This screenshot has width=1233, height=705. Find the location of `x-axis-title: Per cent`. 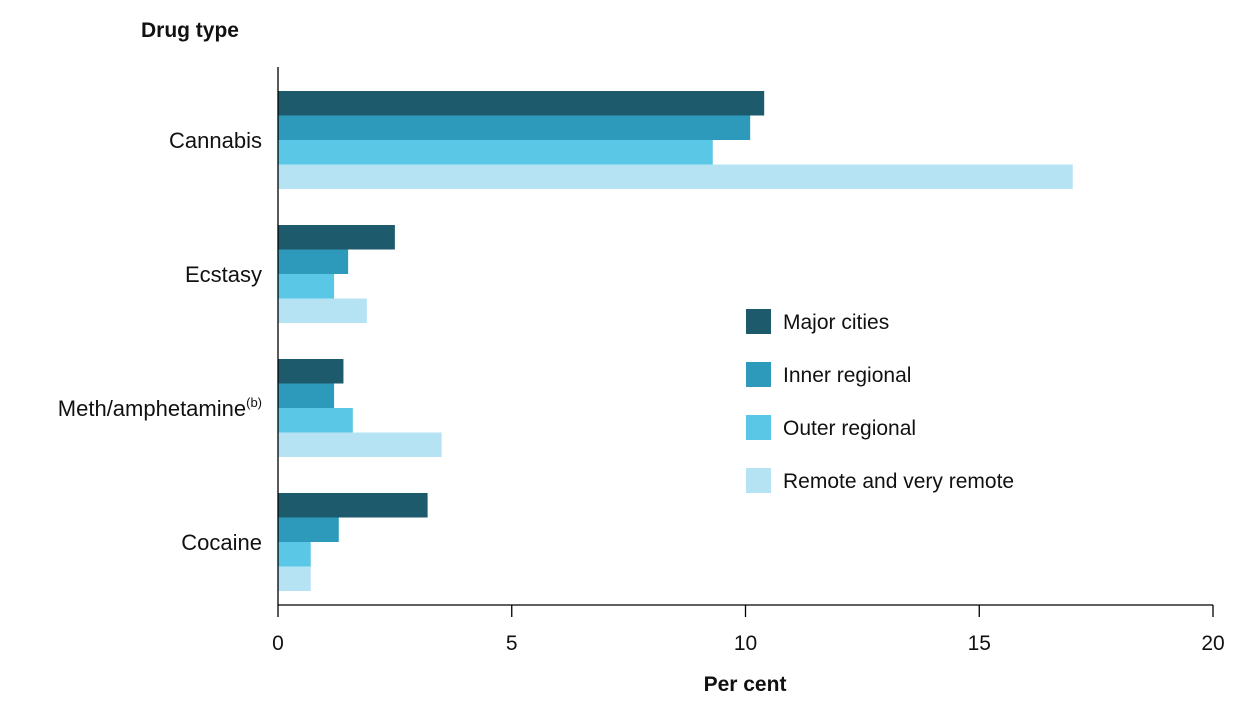

x-axis-title: Per cent is located at coordinates (745, 684).